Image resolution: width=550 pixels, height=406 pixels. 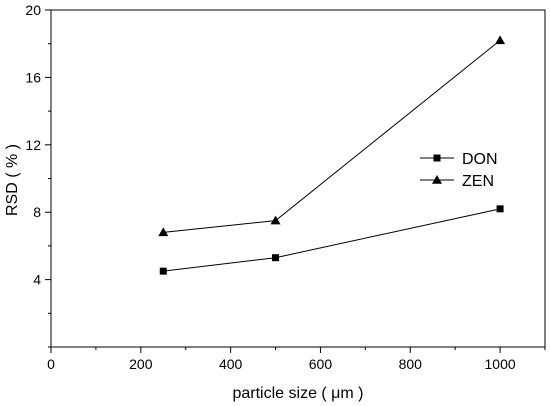 What do you see at coordinates (33, 77) in the screenshot?
I see `y-tick-label: 16` at bounding box center [33, 77].